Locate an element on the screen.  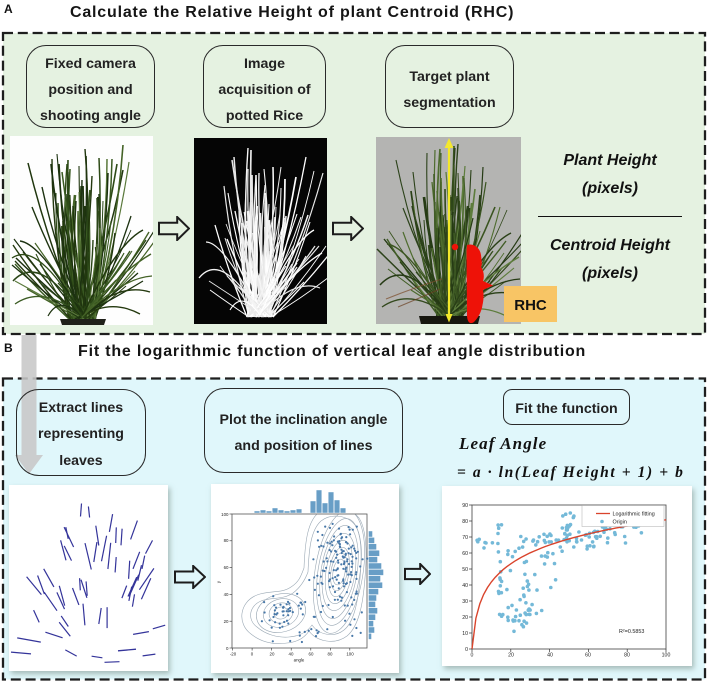
svg-text: 90 is located at coordinates (465, 506).